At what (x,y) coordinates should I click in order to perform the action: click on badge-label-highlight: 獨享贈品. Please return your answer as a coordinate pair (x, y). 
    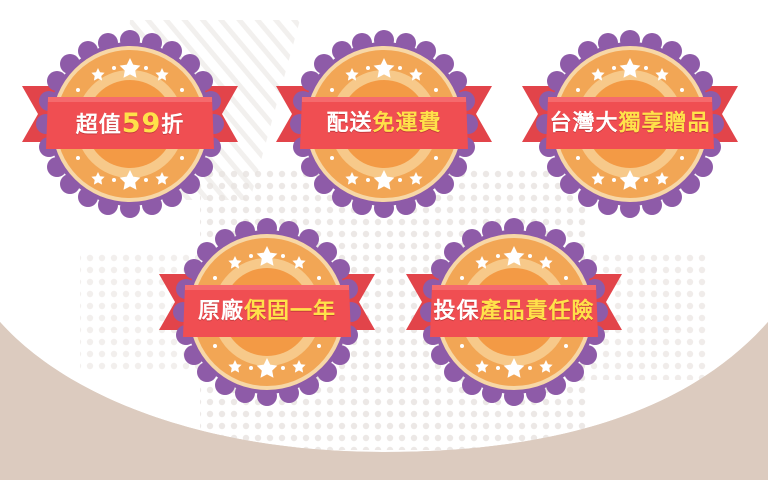
    Looking at the image, I should click on (664, 123).